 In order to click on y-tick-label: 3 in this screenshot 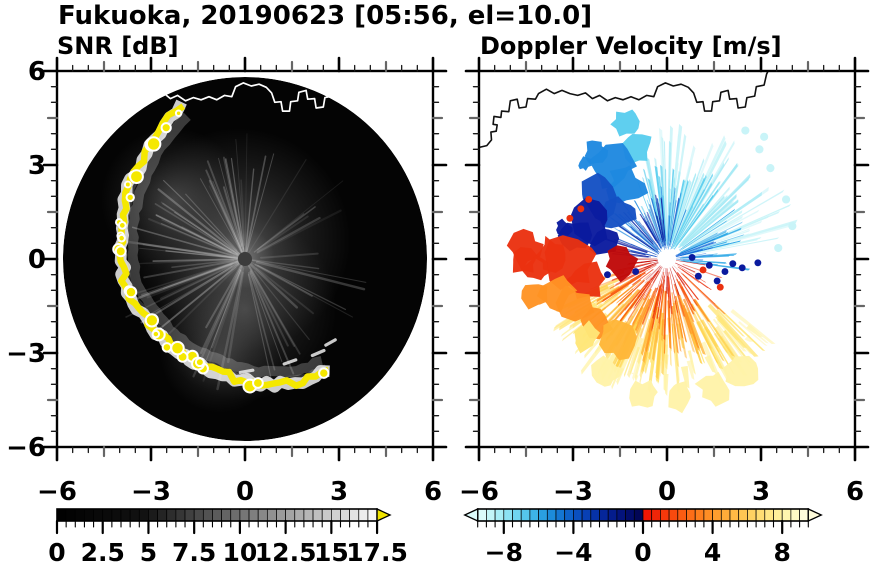, I will do `click(37, 166)`.